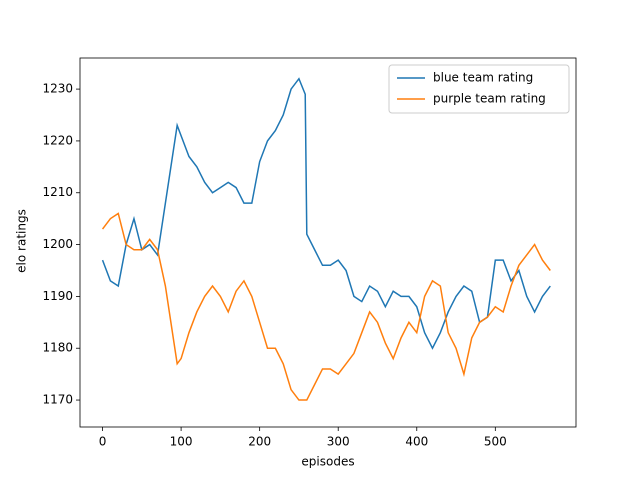  I want to click on legend-label: blue team rating, so click(483, 78).